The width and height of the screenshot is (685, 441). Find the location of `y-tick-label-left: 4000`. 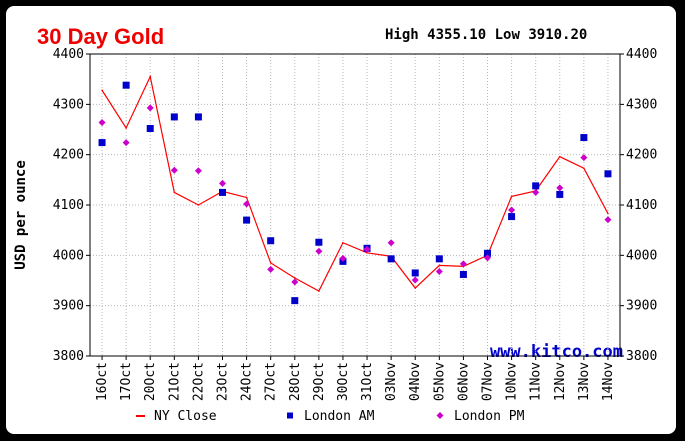

y-tick-label-left: 4000 is located at coordinates (68, 255).